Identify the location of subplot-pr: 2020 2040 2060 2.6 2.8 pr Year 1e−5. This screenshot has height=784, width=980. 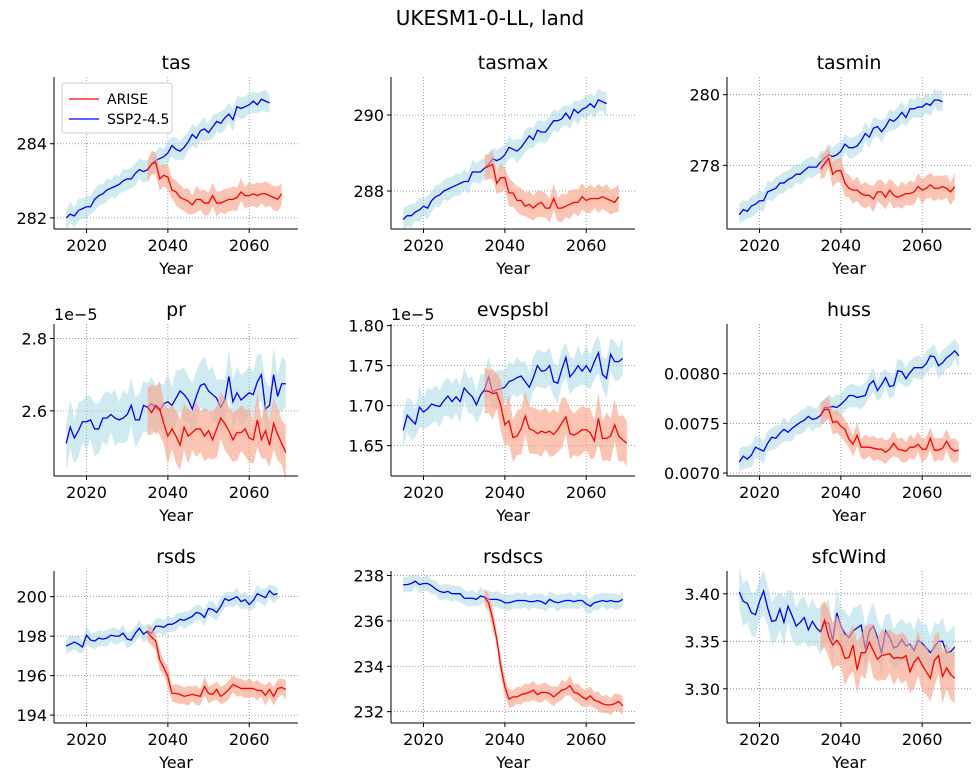
(160, 412).